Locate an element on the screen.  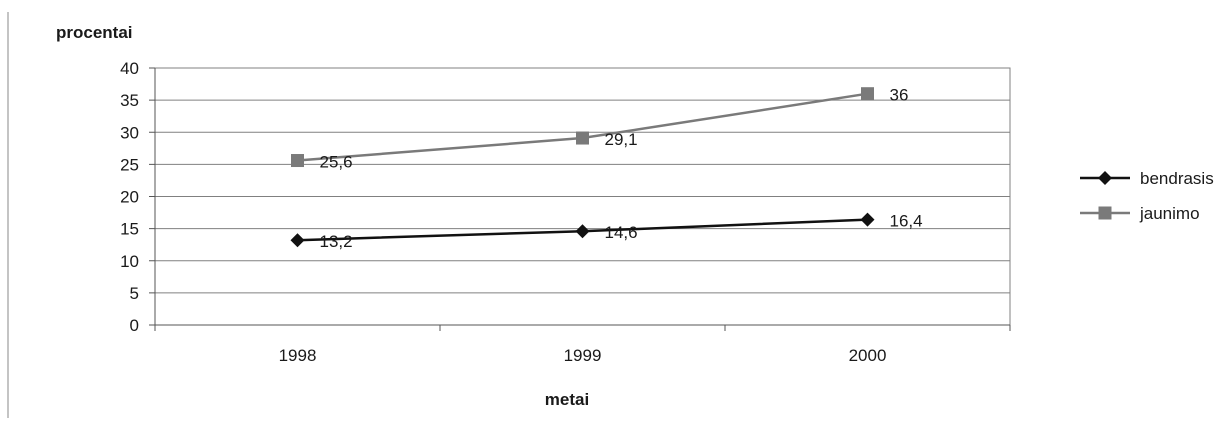
y-tick-label: 10 is located at coordinates (129, 261).